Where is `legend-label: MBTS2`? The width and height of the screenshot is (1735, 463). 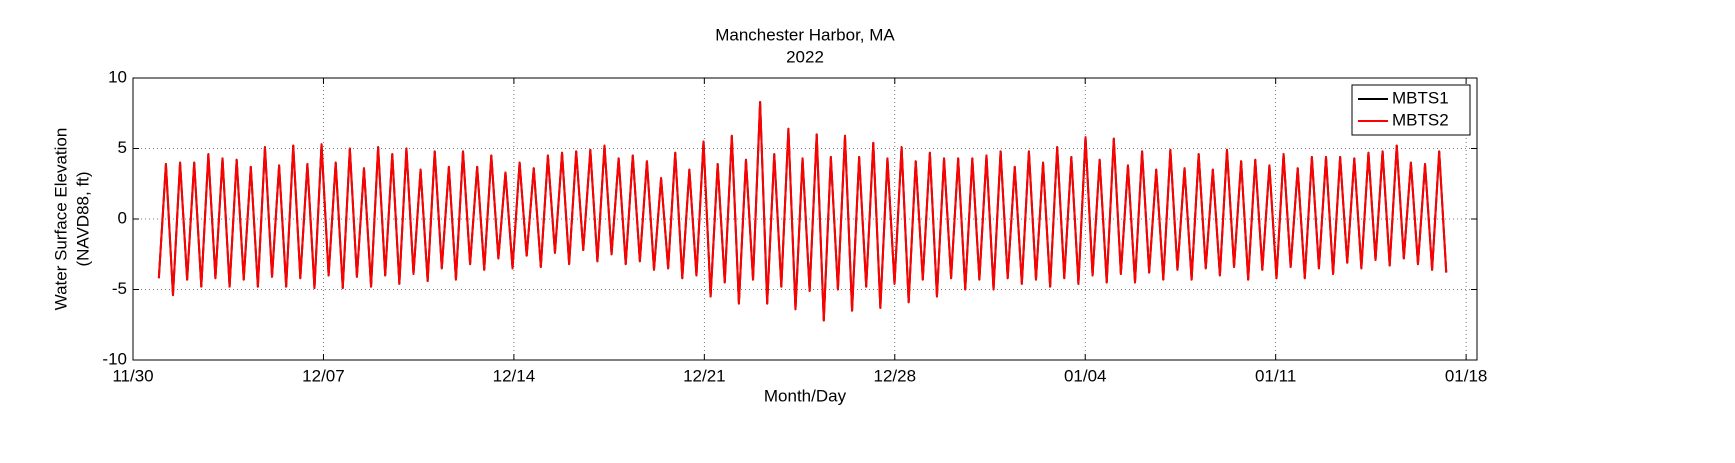 legend-label: MBTS2 is located at coordinates (1420, 119).